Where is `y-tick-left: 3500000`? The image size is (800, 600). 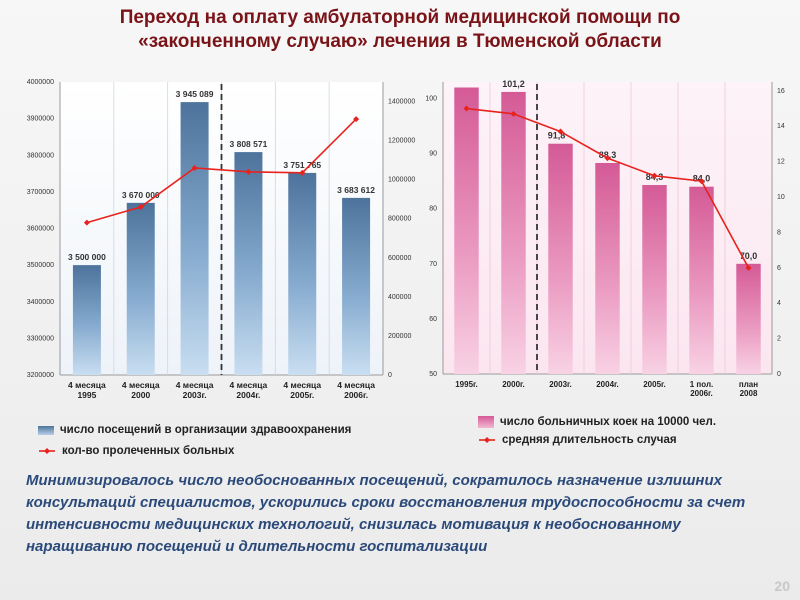
y-tick-left: 3500000 is located at coordinates (40, 265).